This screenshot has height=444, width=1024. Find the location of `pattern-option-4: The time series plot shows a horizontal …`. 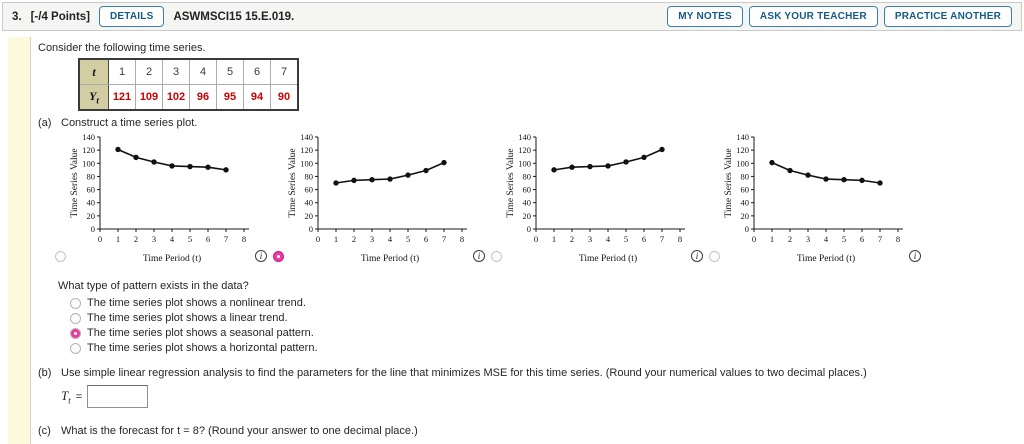

pattern-option-4: The time series plot shows a horizontal … is located at coordinates (547, 348).